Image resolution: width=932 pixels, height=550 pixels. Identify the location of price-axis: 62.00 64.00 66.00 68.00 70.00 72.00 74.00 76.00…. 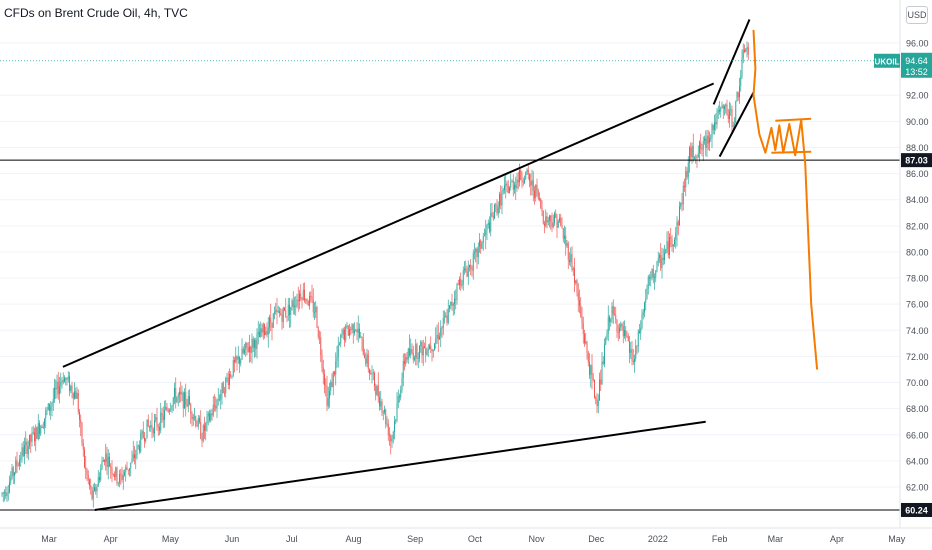
(915, 275).